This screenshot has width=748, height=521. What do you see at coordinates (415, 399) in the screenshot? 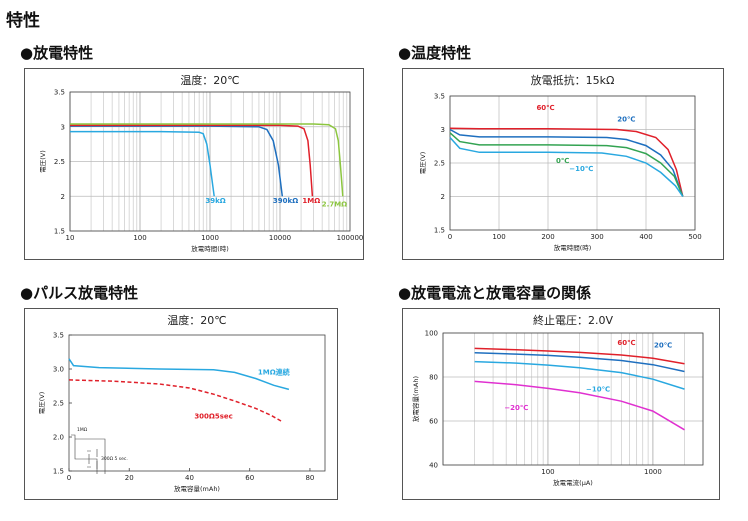
I see `y-axis-label: 放電容量(mAh)` at bounding box center [415, 399].